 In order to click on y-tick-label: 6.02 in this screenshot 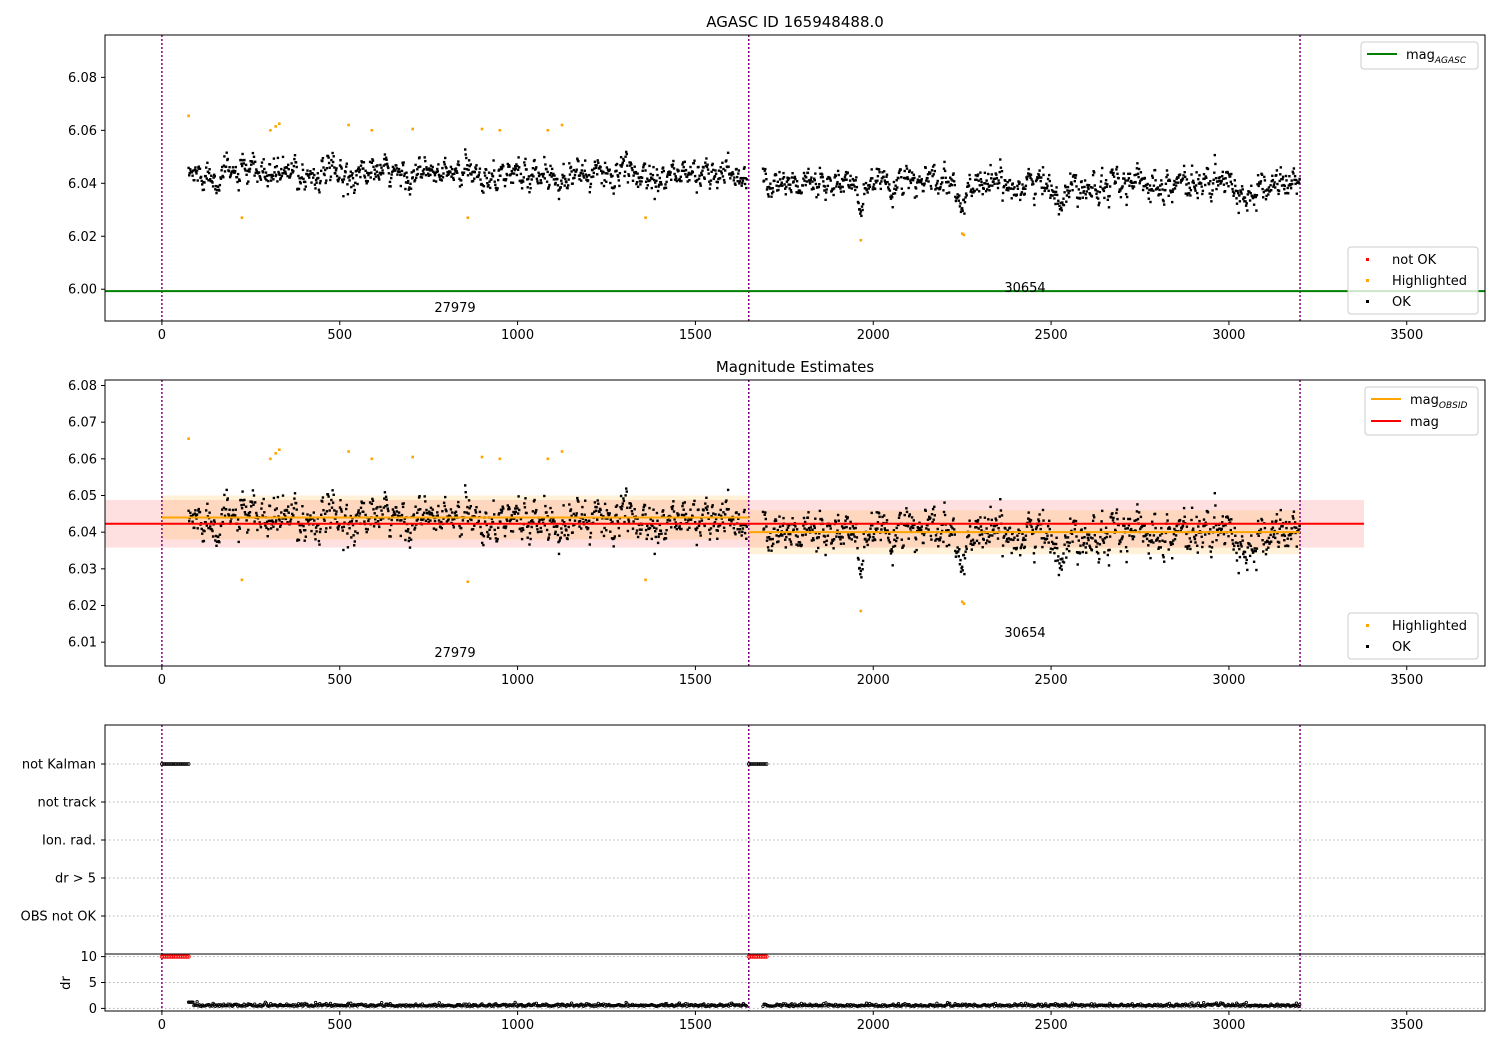, I will do `click(82, 606)`.